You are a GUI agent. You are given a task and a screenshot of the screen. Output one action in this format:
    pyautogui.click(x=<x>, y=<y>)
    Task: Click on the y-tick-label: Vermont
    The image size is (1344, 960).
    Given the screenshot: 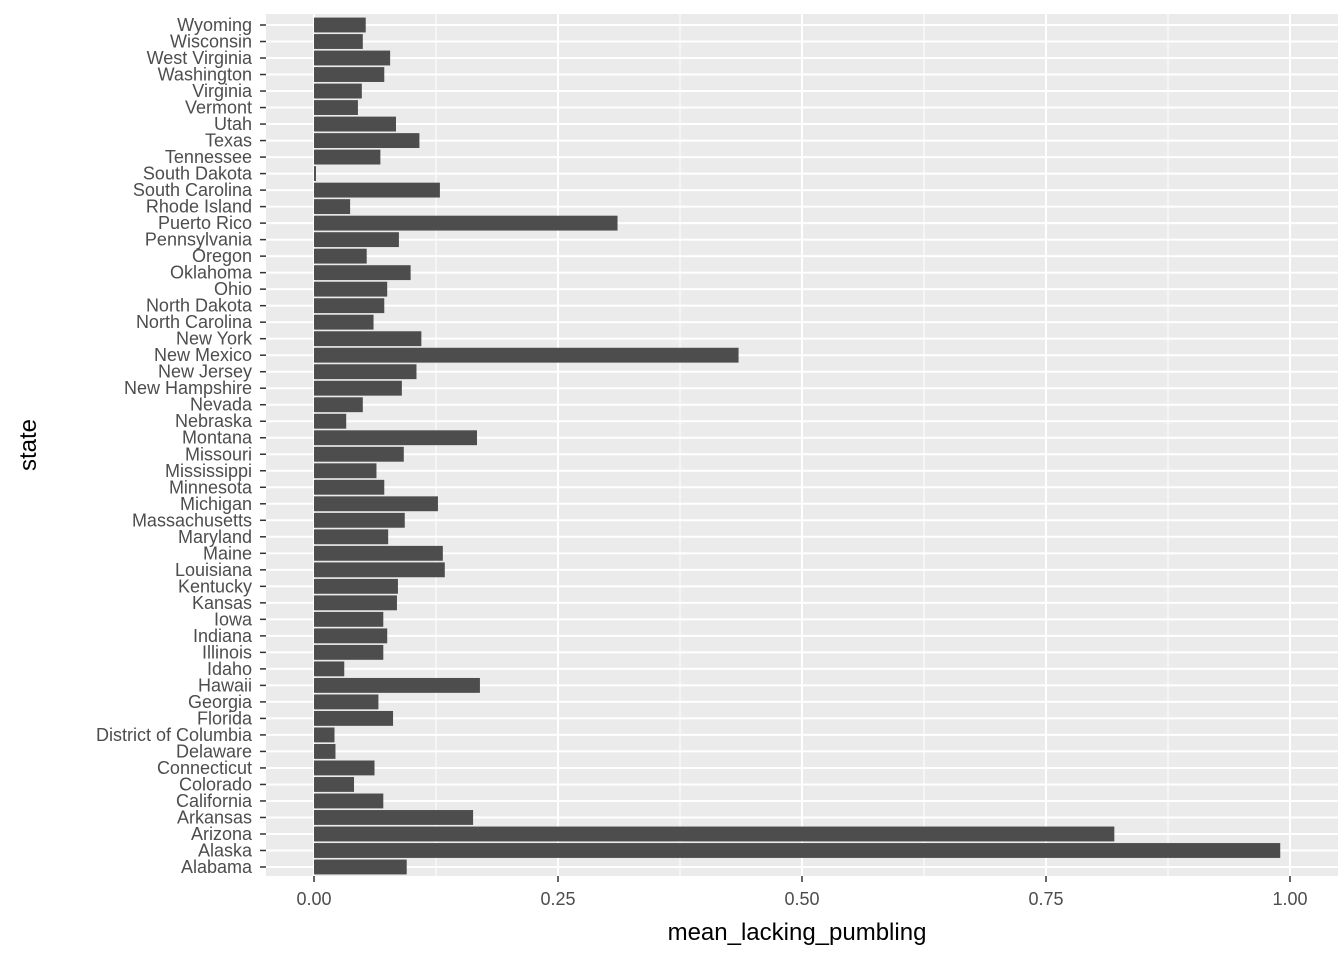 What is the action you would take?
    pyautogui.click(x=218, y=108)
    